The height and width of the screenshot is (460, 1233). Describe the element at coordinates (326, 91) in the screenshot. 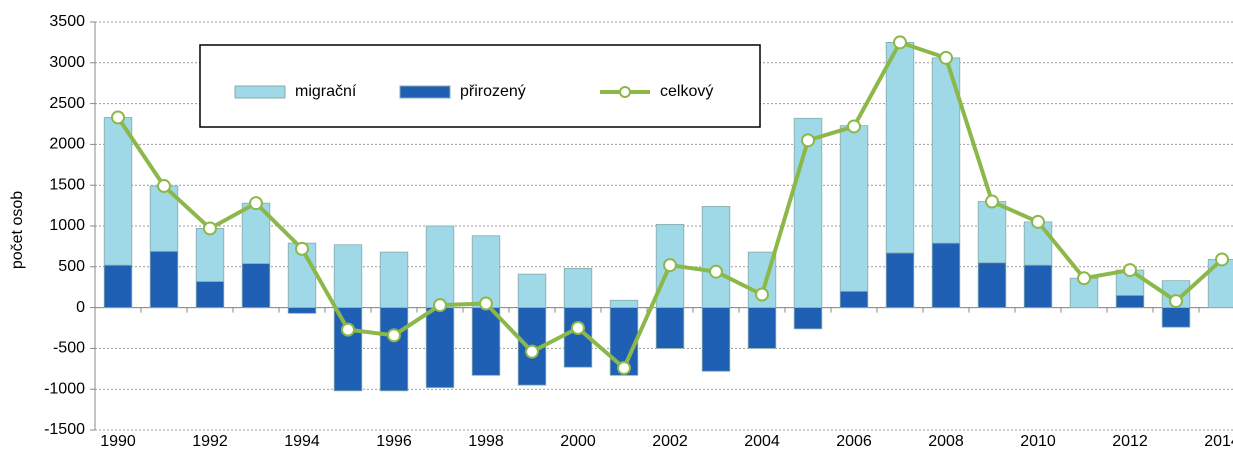

I see `legend-label: migrační` at that location.